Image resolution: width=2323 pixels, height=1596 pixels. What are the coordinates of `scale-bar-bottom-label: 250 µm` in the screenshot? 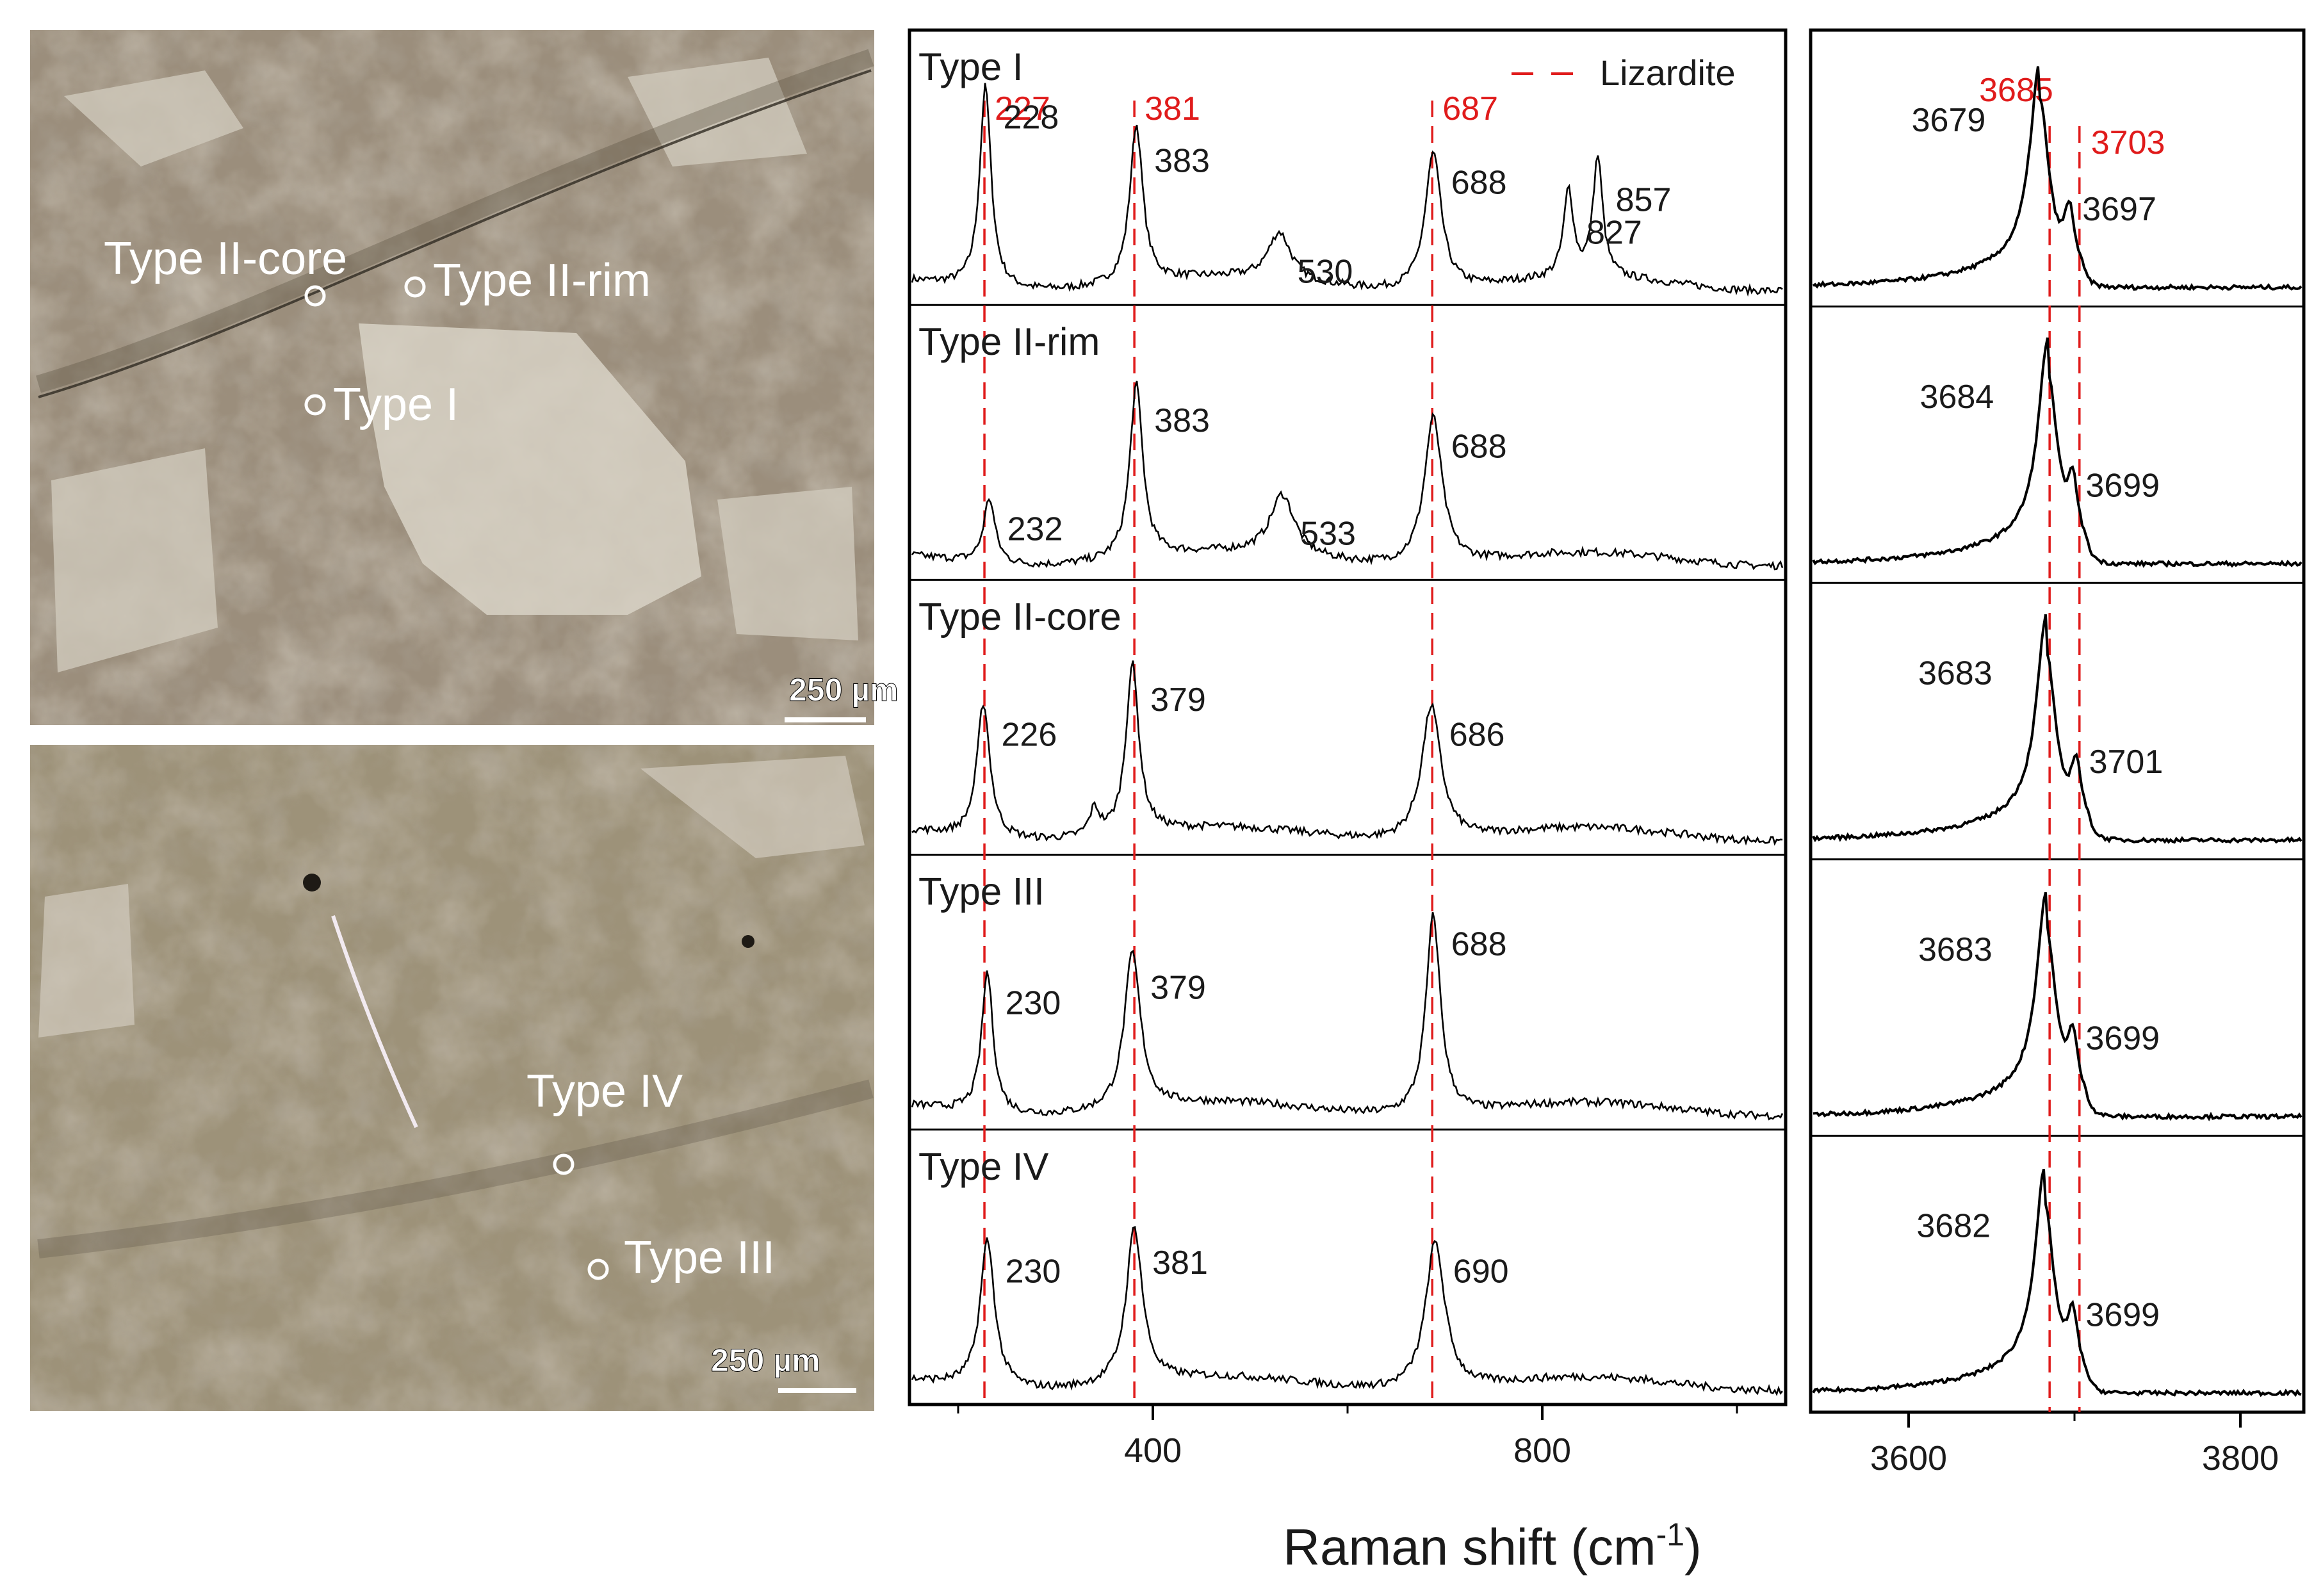 It's located at (766, 1360).